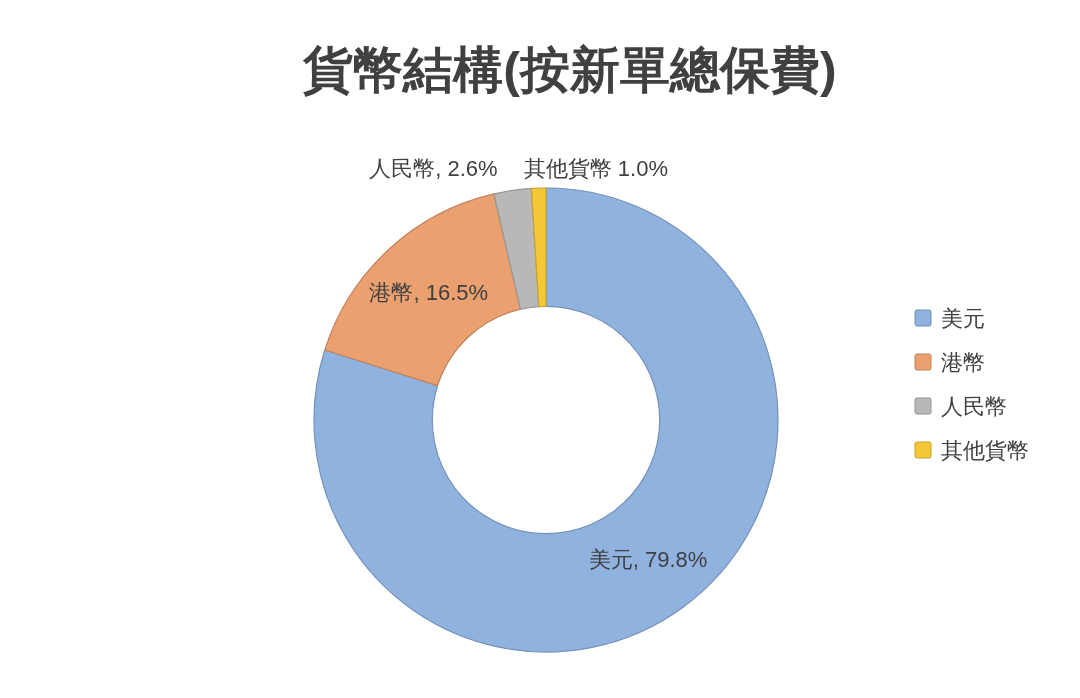 The width and height of the screenshot is (1080, 698). I want to click on data-label: 美元, 79.8%, so click(648, 559).